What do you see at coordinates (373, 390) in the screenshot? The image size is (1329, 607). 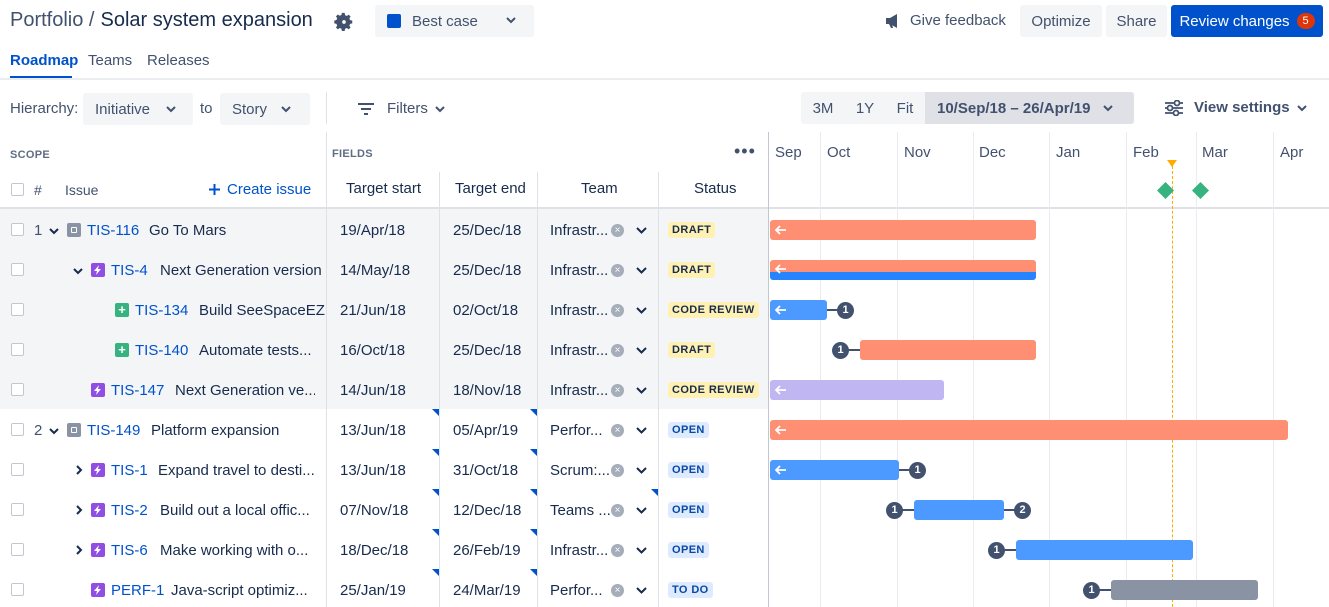 I see `target-start-value: 14/Jun/18` at bounding box center [373, 390].